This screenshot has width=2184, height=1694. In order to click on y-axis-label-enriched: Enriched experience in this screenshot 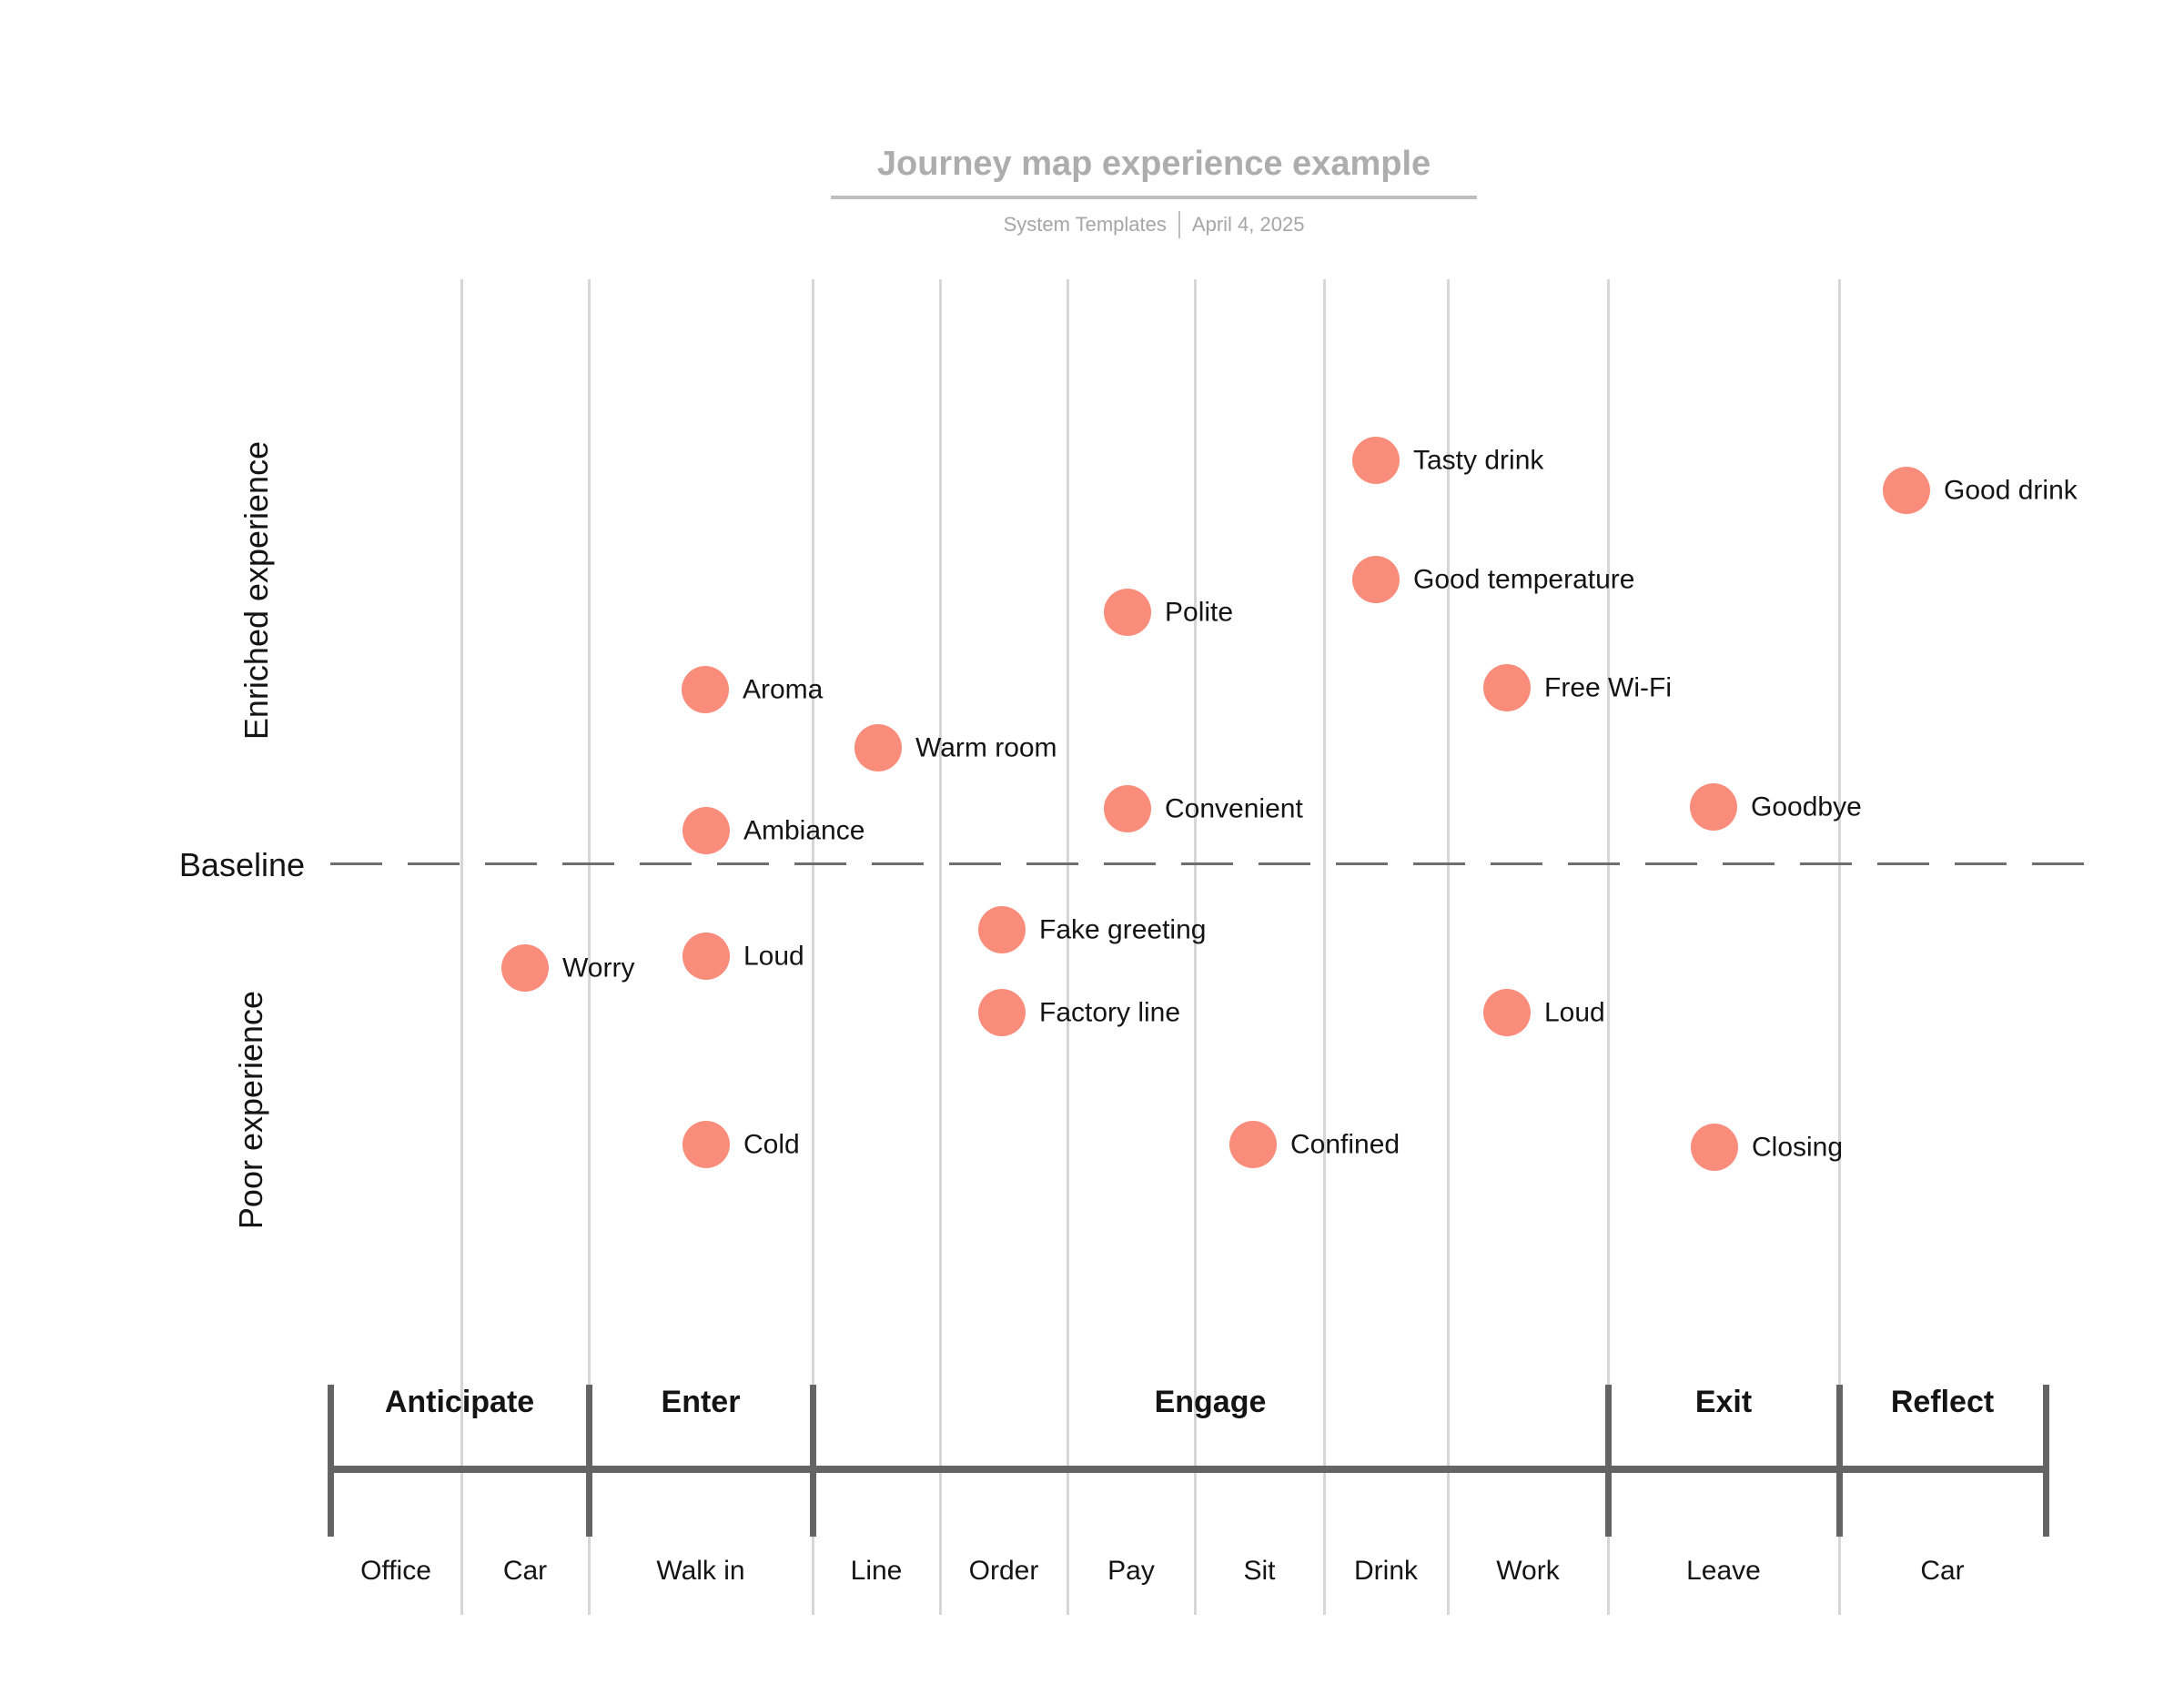, I will do `click(257, 590)`.